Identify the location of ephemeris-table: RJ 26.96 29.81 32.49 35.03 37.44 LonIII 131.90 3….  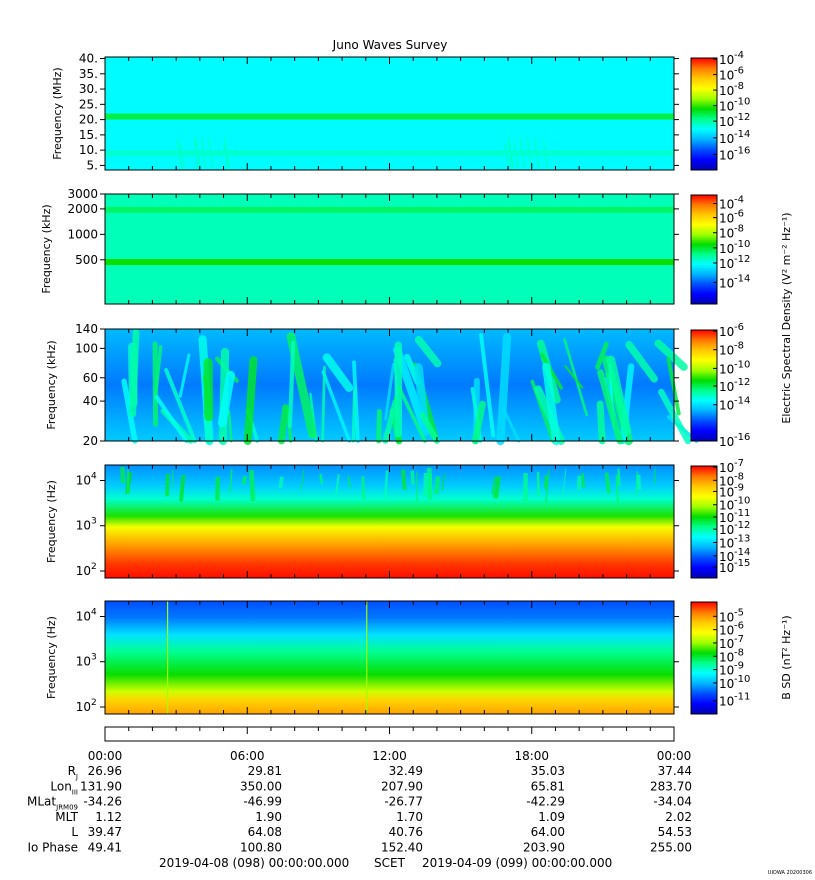
(359, 809).